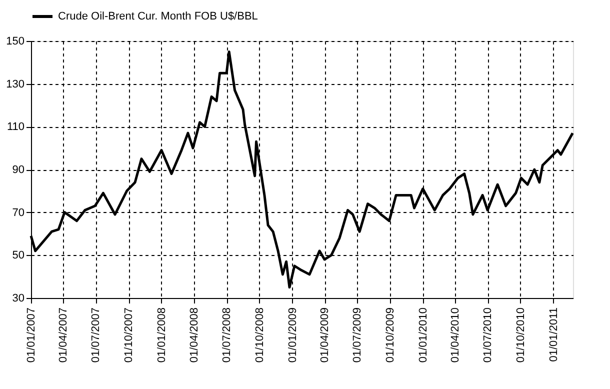 The width and height of the screenshot is (610, 389). I want to click on x-tick-label: 01/10/2009, so click(390, 335).